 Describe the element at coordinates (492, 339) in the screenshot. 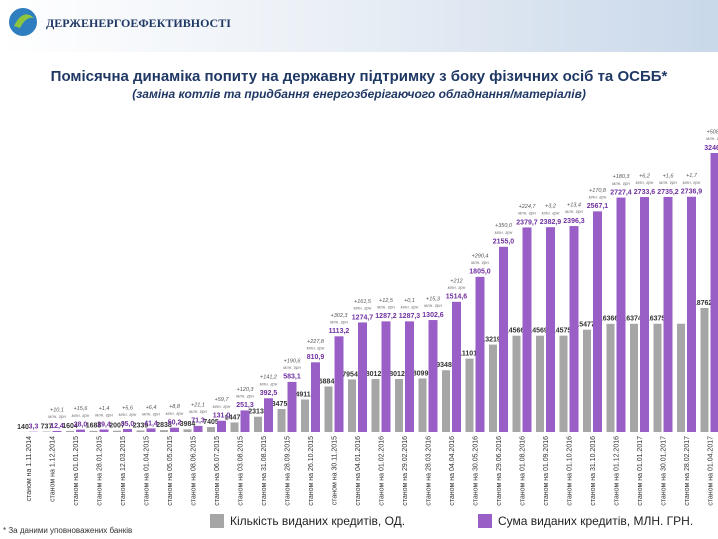

I see `data-label: 132191` at that location.